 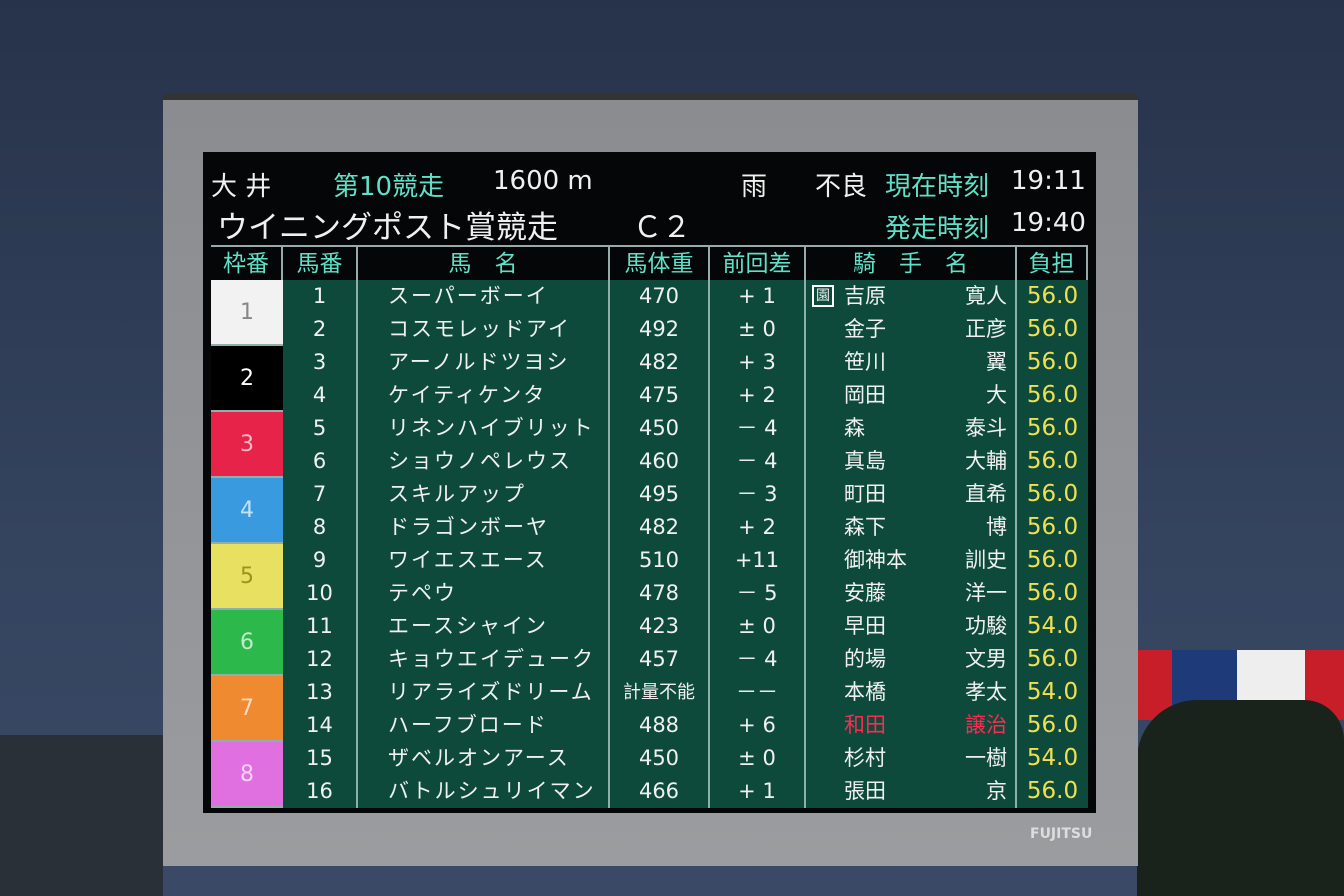 I want to click on horse-name: リアライズドリーム, so click(x=484, y=692).